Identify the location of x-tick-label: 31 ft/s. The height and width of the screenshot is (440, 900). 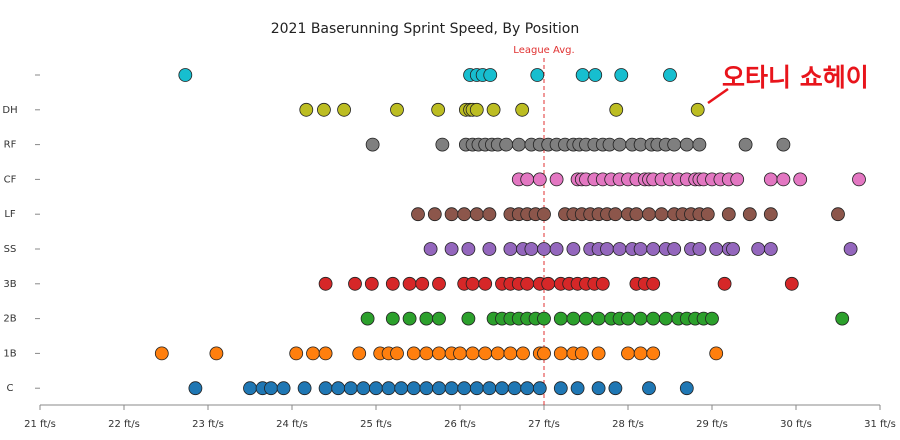
(880, 424).